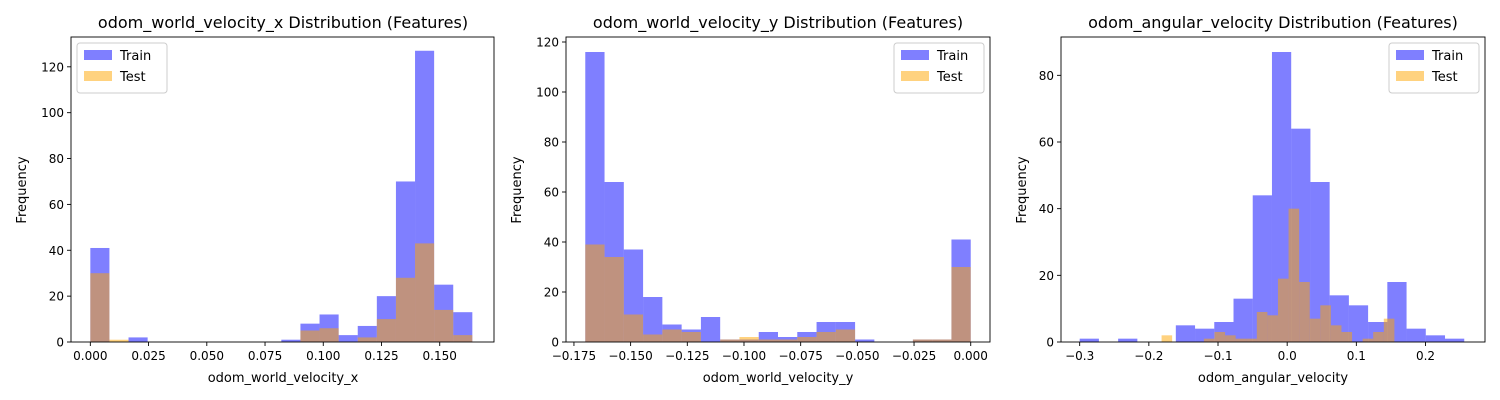  What do you see at coordinates (381, 356) in the screenshot?
I see `x-tick-label: 0.125` at bounding box center [381, 356].